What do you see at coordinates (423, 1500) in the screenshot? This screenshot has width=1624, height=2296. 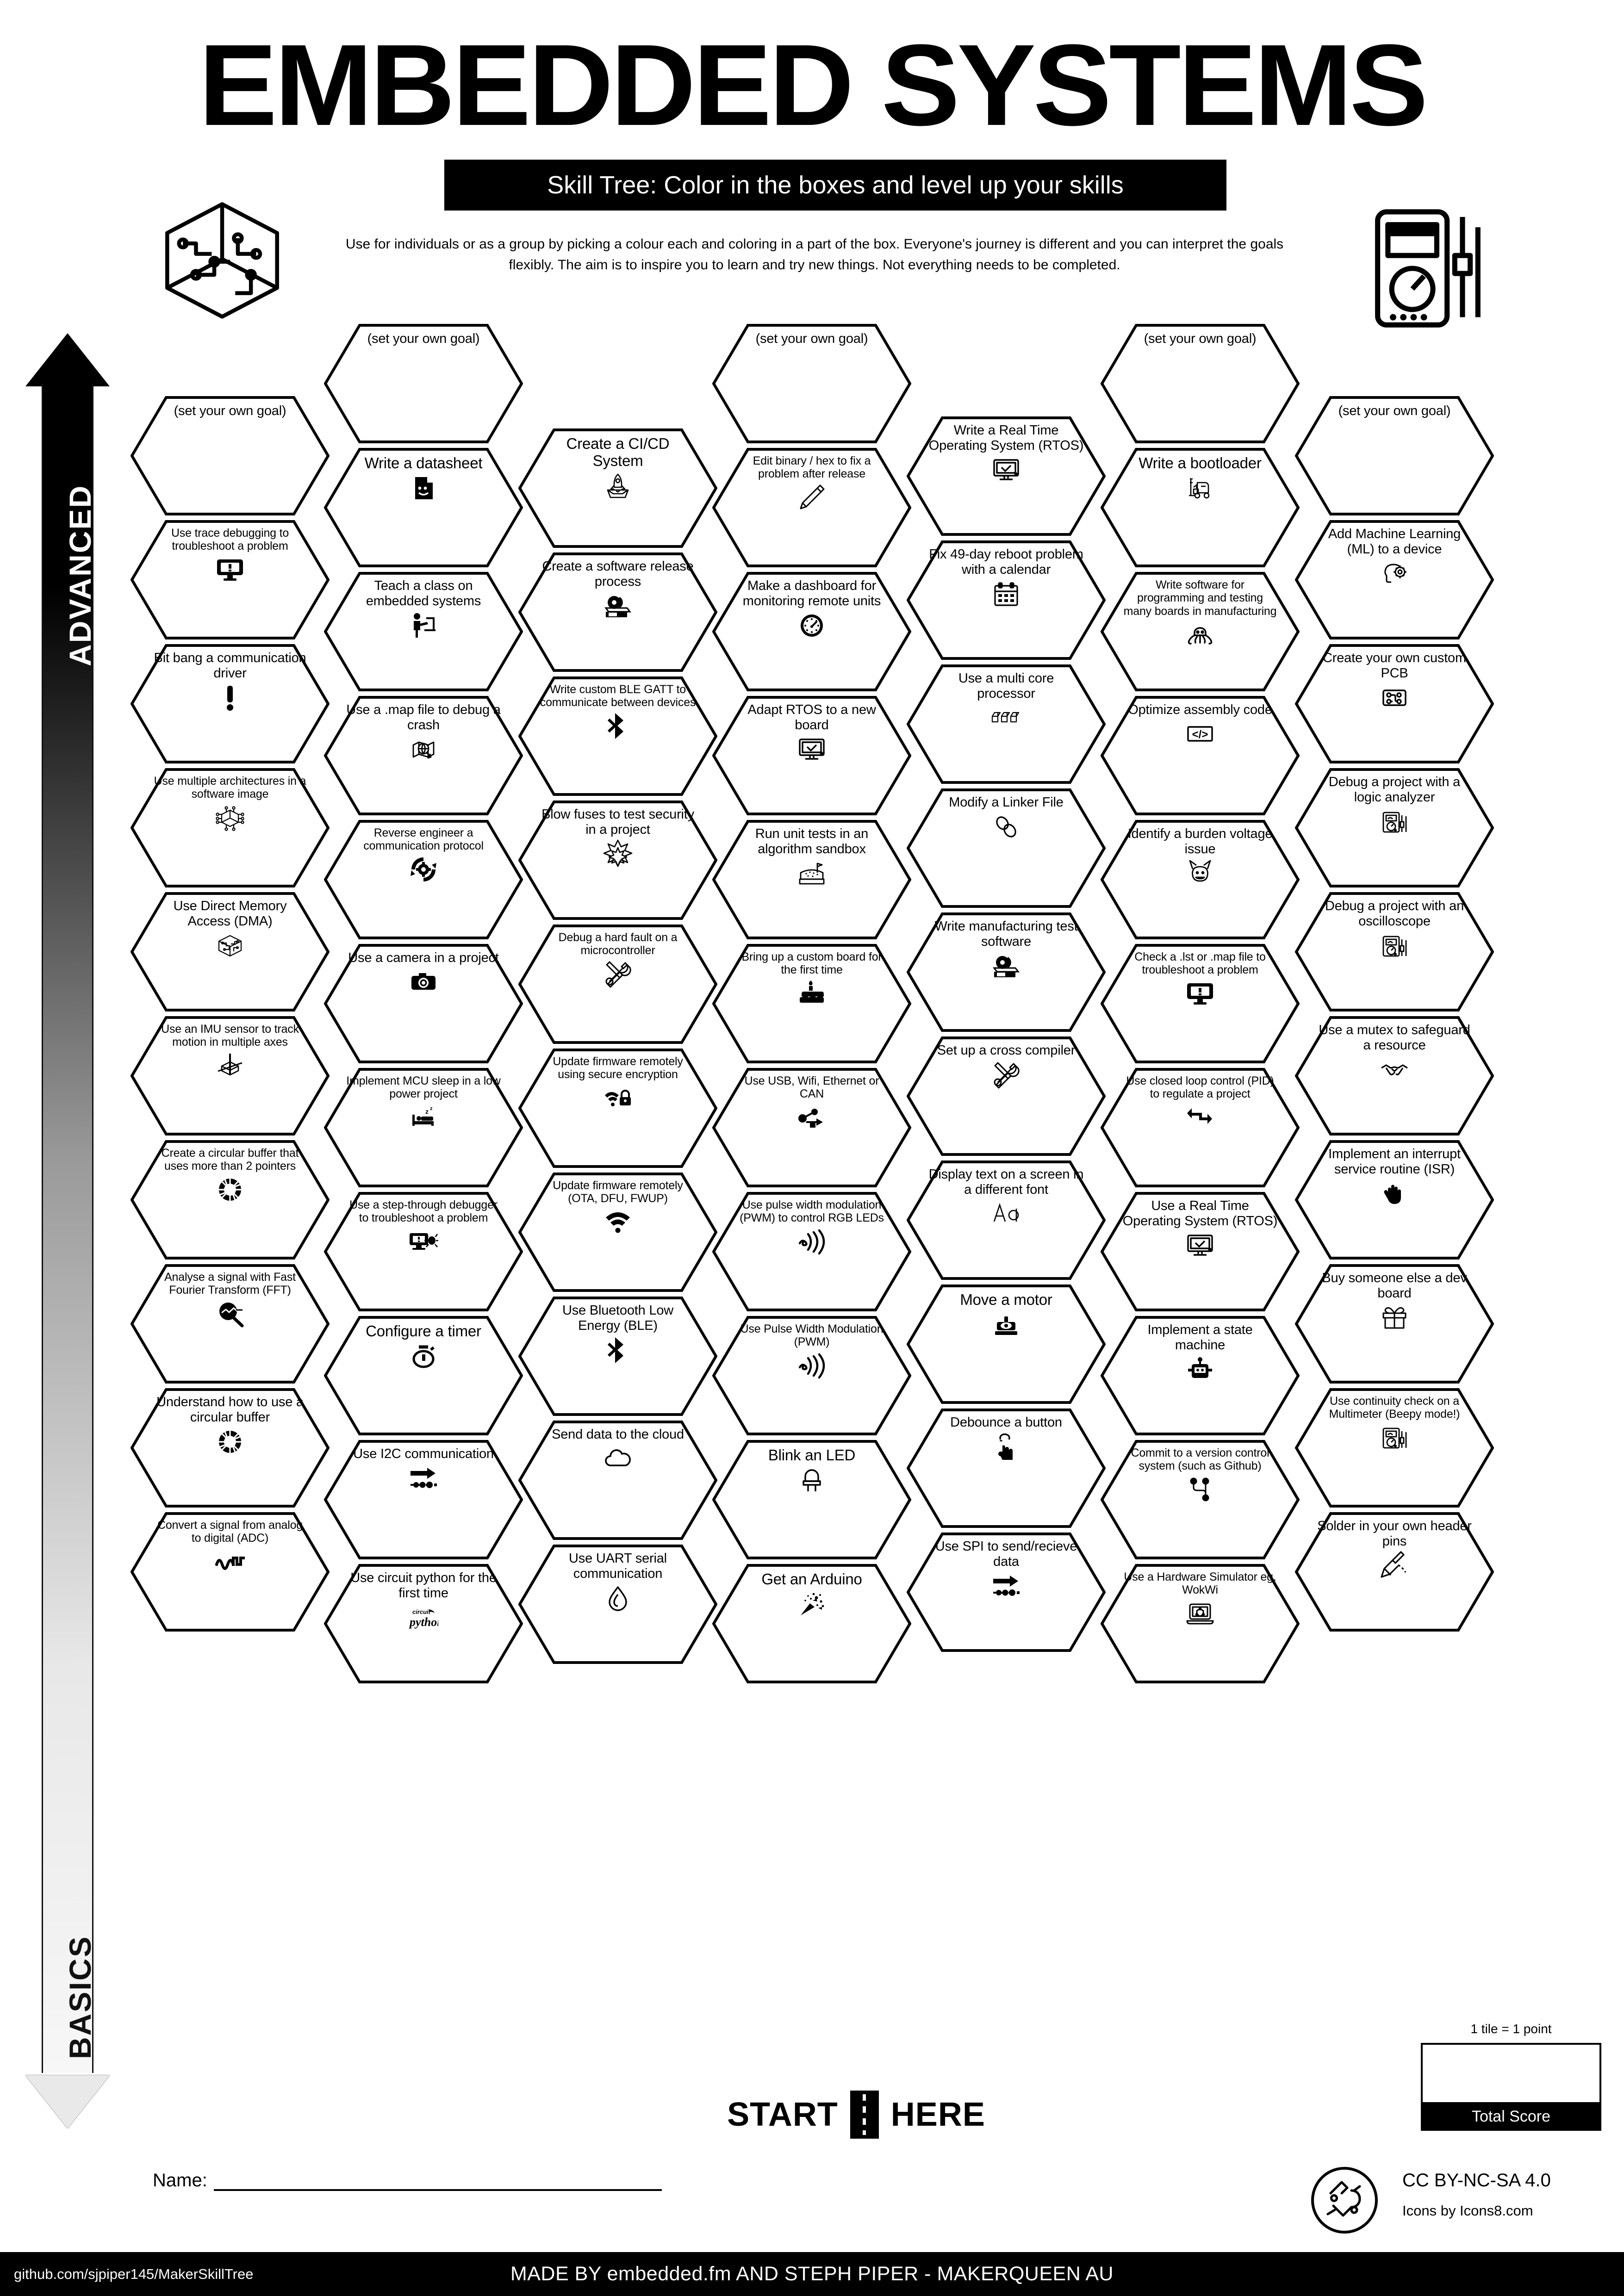 I see `skill-tile: Use I2C communication` at bounding box center [423, 1500].